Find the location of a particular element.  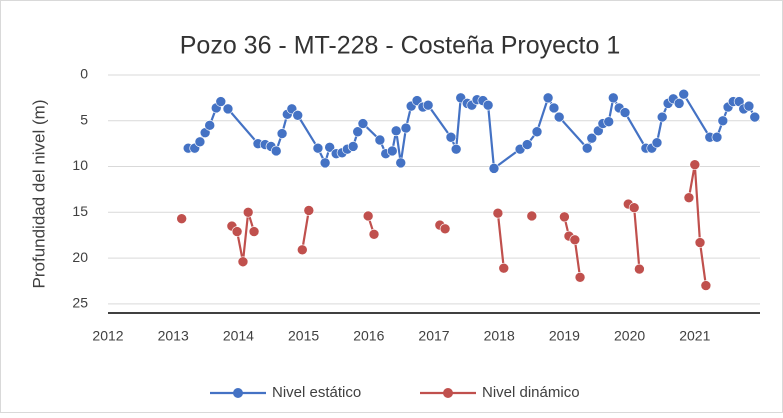

chart-title: Pozo 36 - MT-228 - Costeña Proyecto 1 is located at coordinates (400, 46).